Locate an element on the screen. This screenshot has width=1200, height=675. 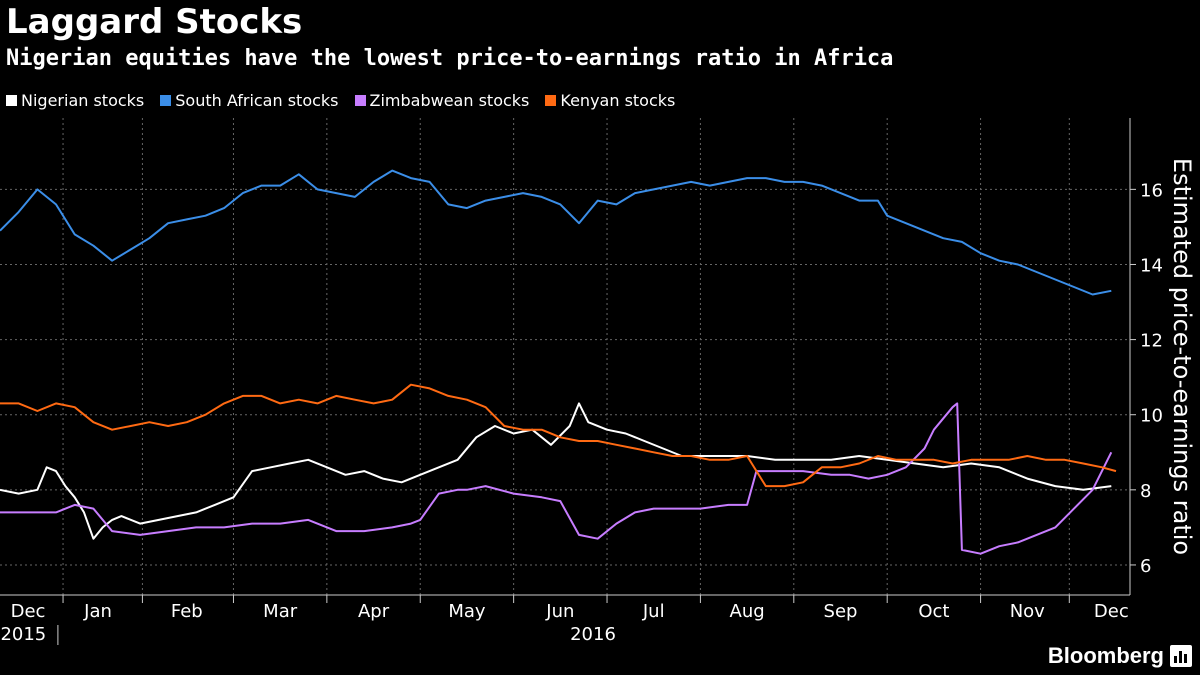
y-tick-label: 12 is located at coordinates (1151, 341).